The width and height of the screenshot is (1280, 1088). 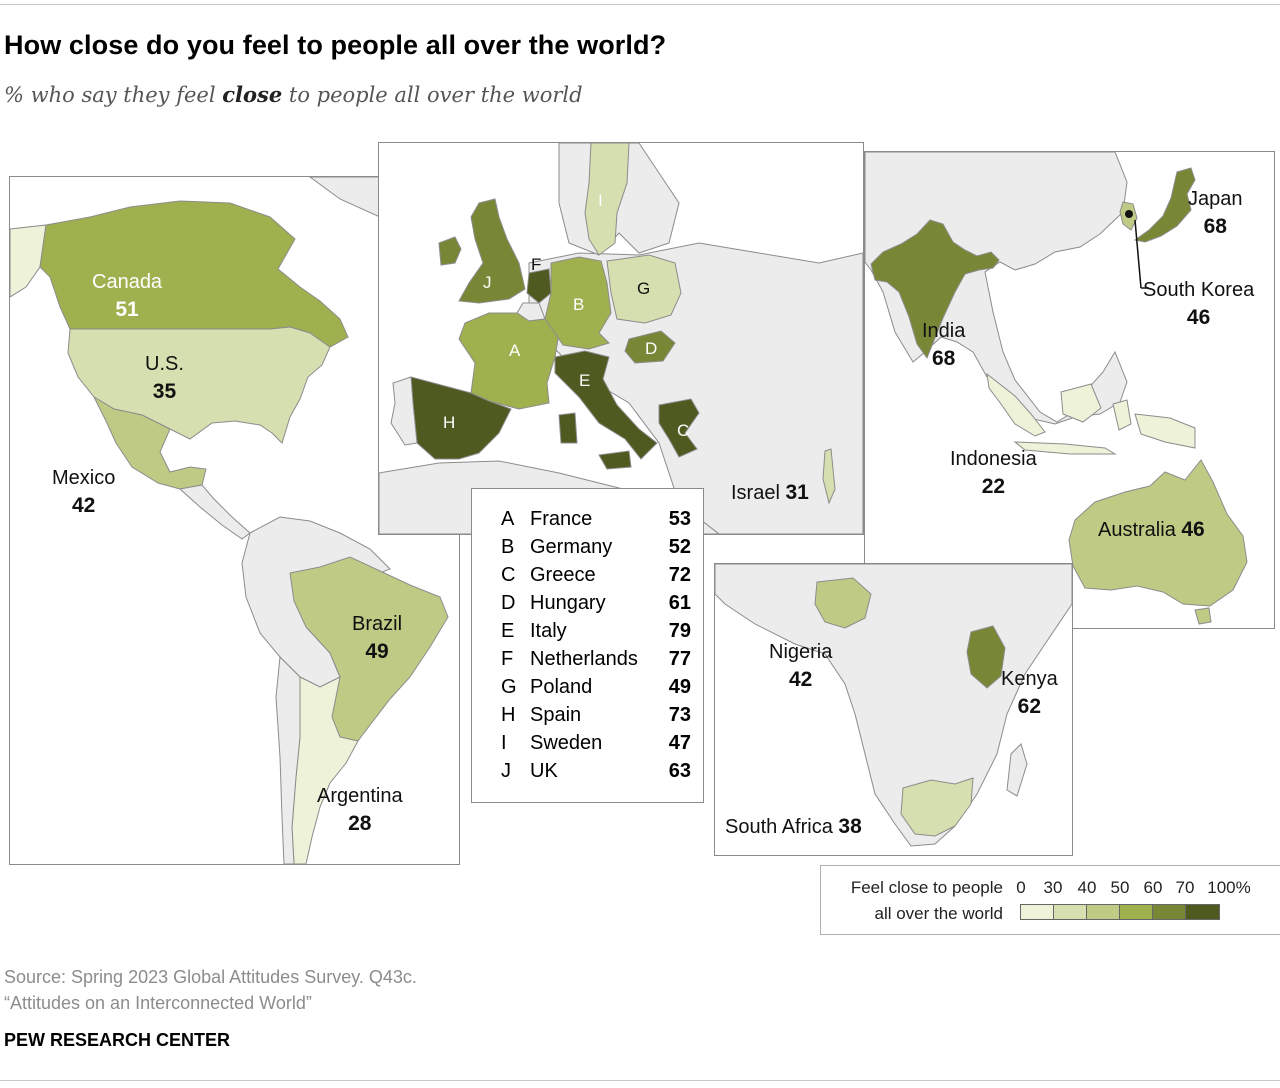 I want to click on poland-shape, so click(x=644, y=289).